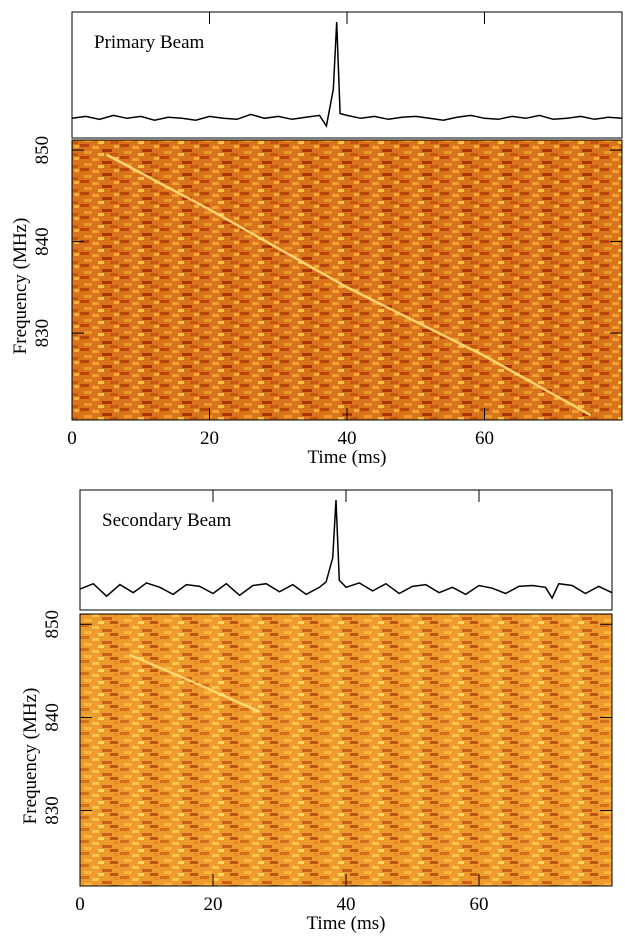 This screenshot has height=941, width=625. I want to click on dispersion-sweep, so click(195, 683).